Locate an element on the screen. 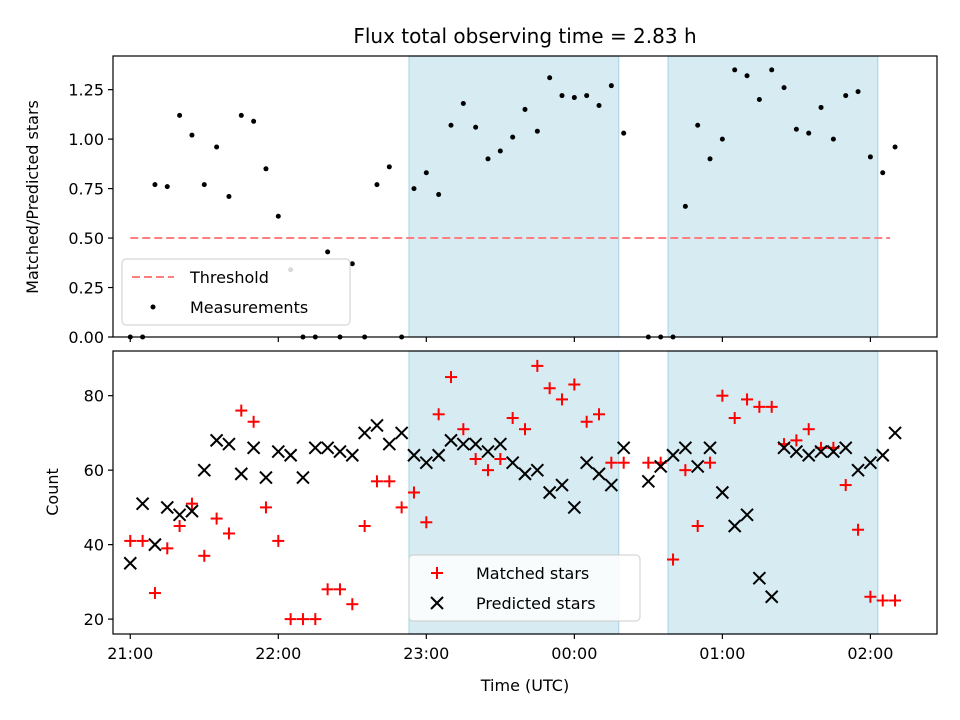 Image resolution: width=960 pixels, height=720 pixels. top-legend-box is located at coordinates (236, 292).